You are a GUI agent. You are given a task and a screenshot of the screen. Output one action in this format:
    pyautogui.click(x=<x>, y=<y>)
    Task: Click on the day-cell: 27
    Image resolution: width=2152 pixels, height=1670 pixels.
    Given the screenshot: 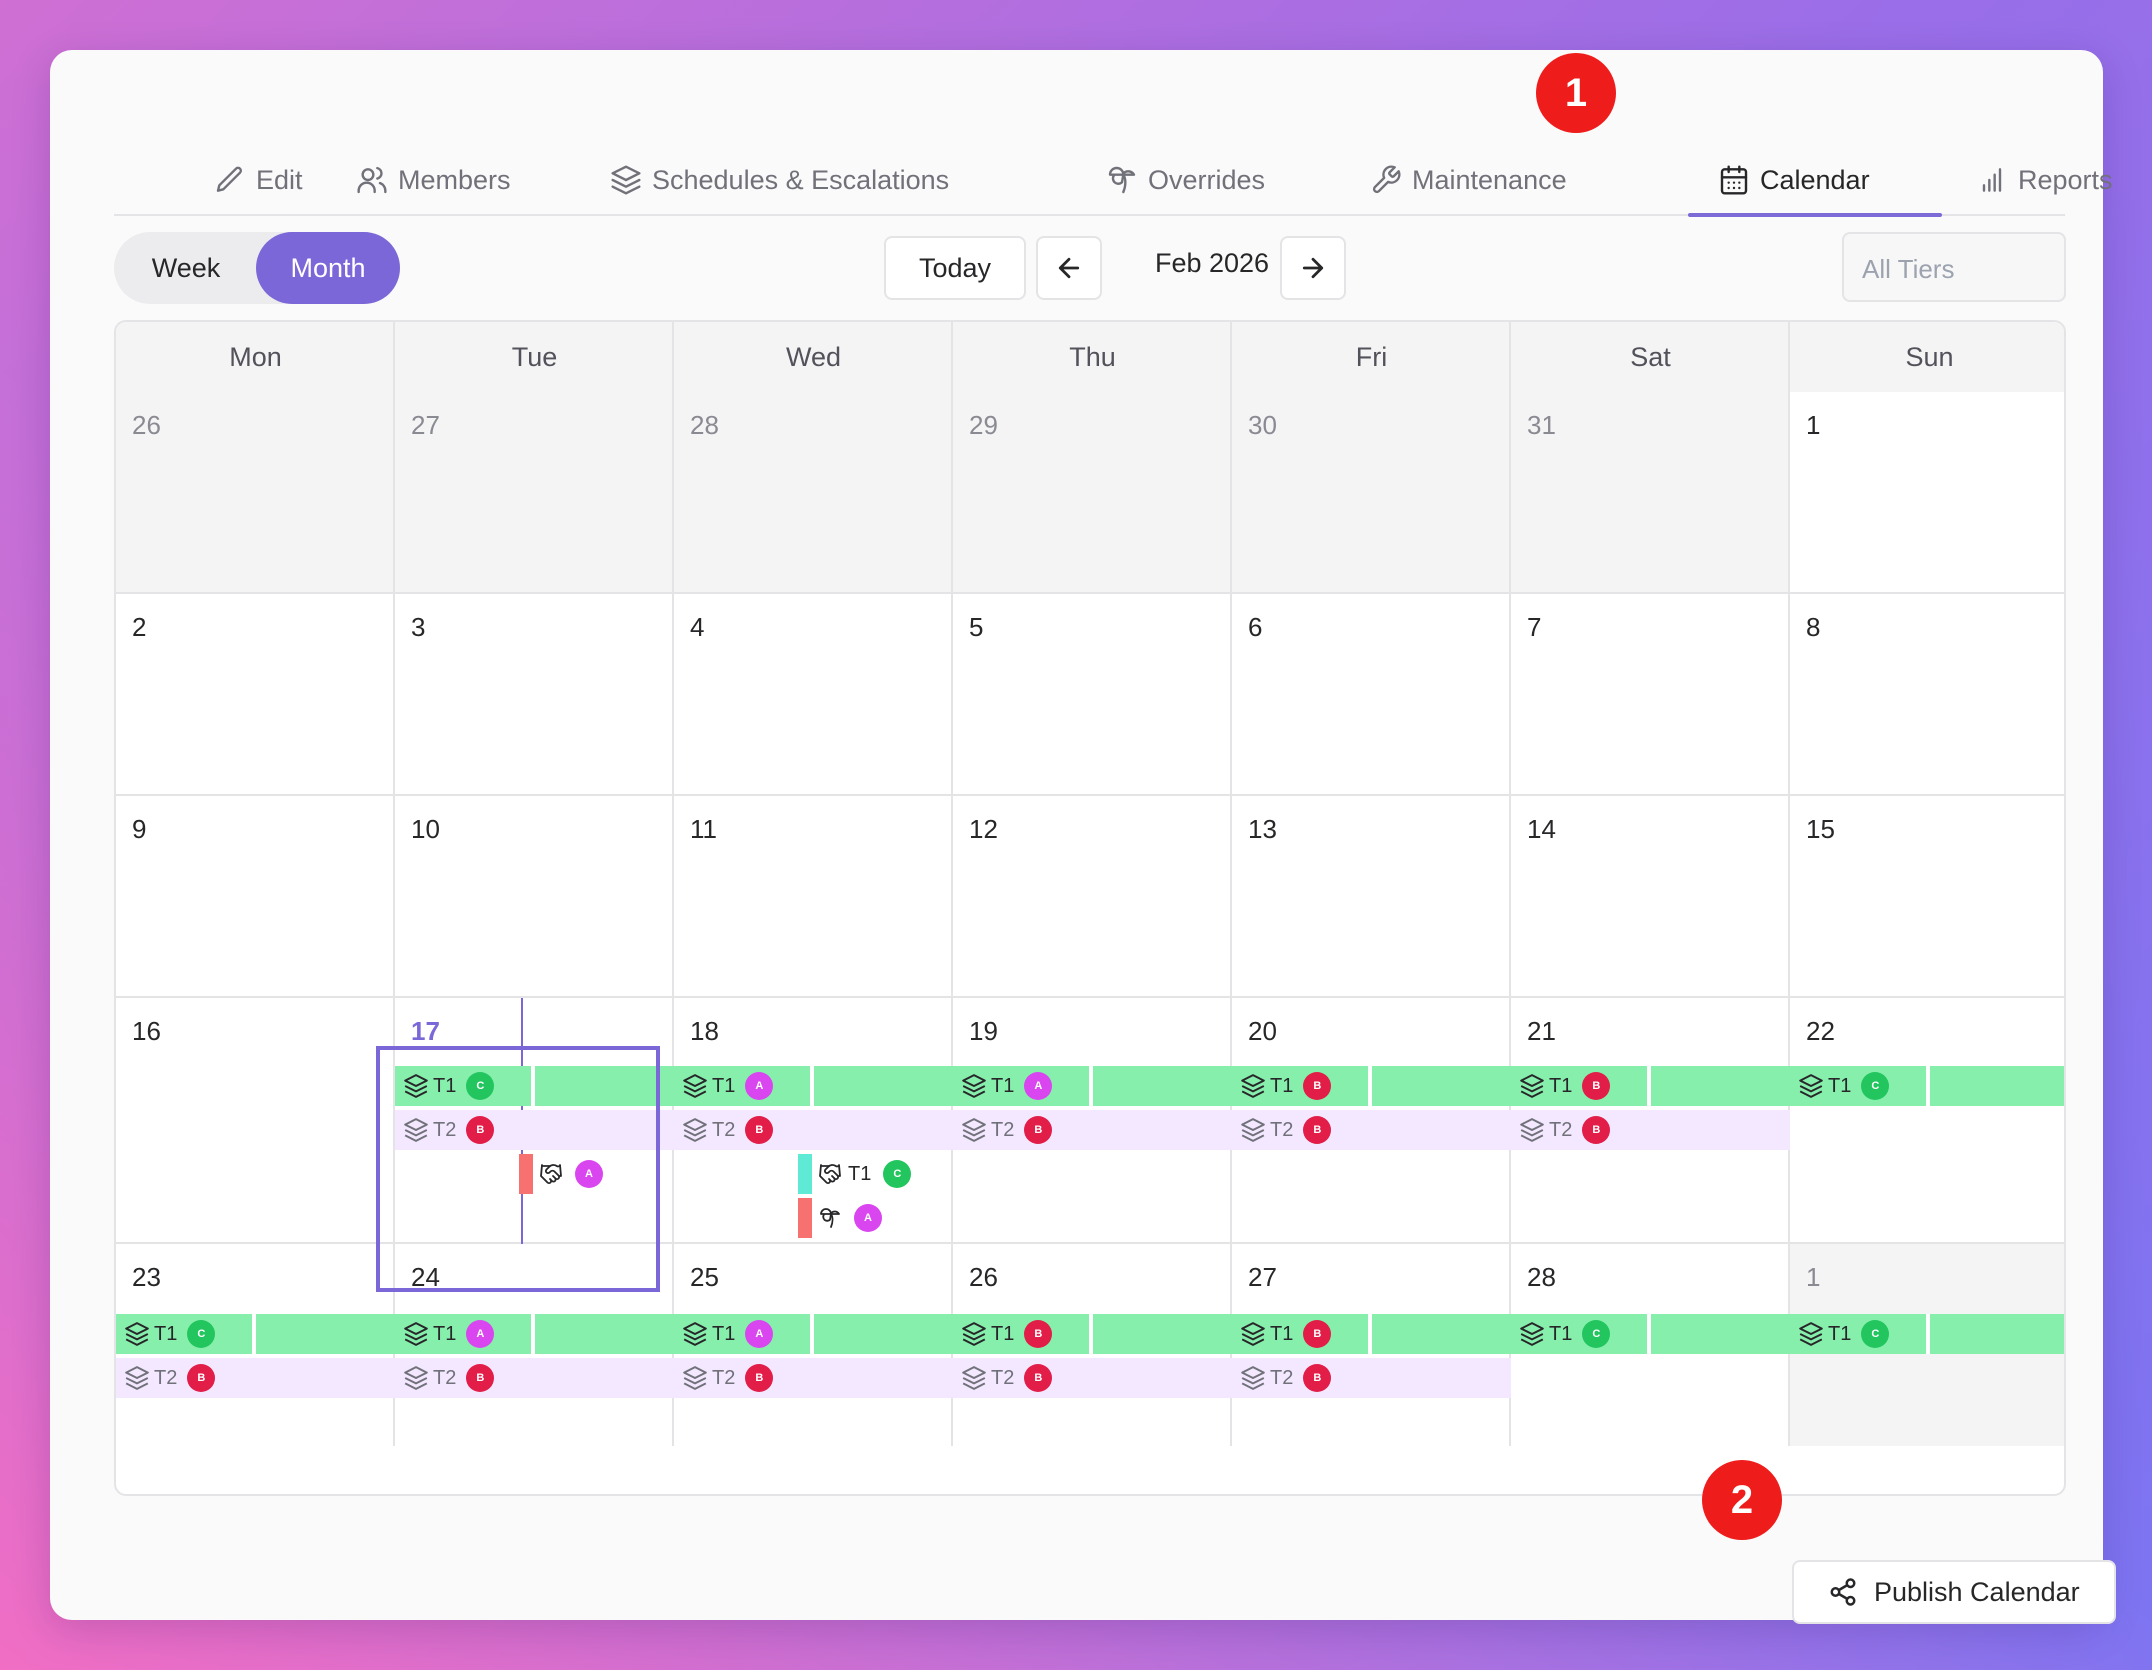 What is the action you would take?
    pyautogui.click(x=534, y=493)
    